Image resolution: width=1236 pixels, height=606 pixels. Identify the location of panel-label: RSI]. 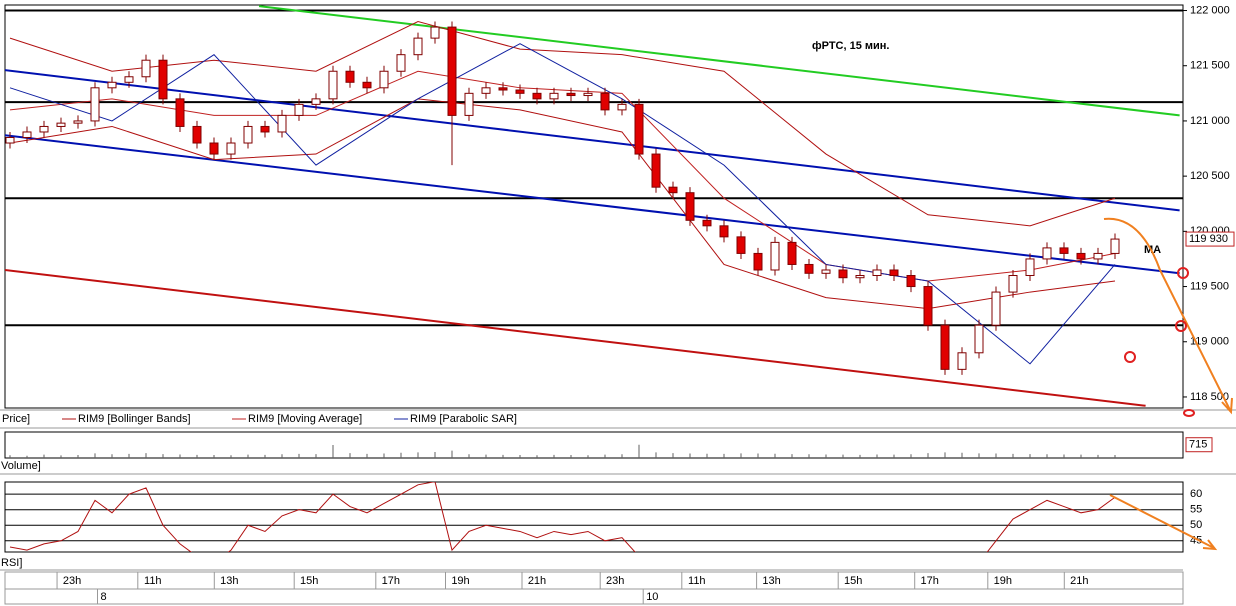
(11, 563).